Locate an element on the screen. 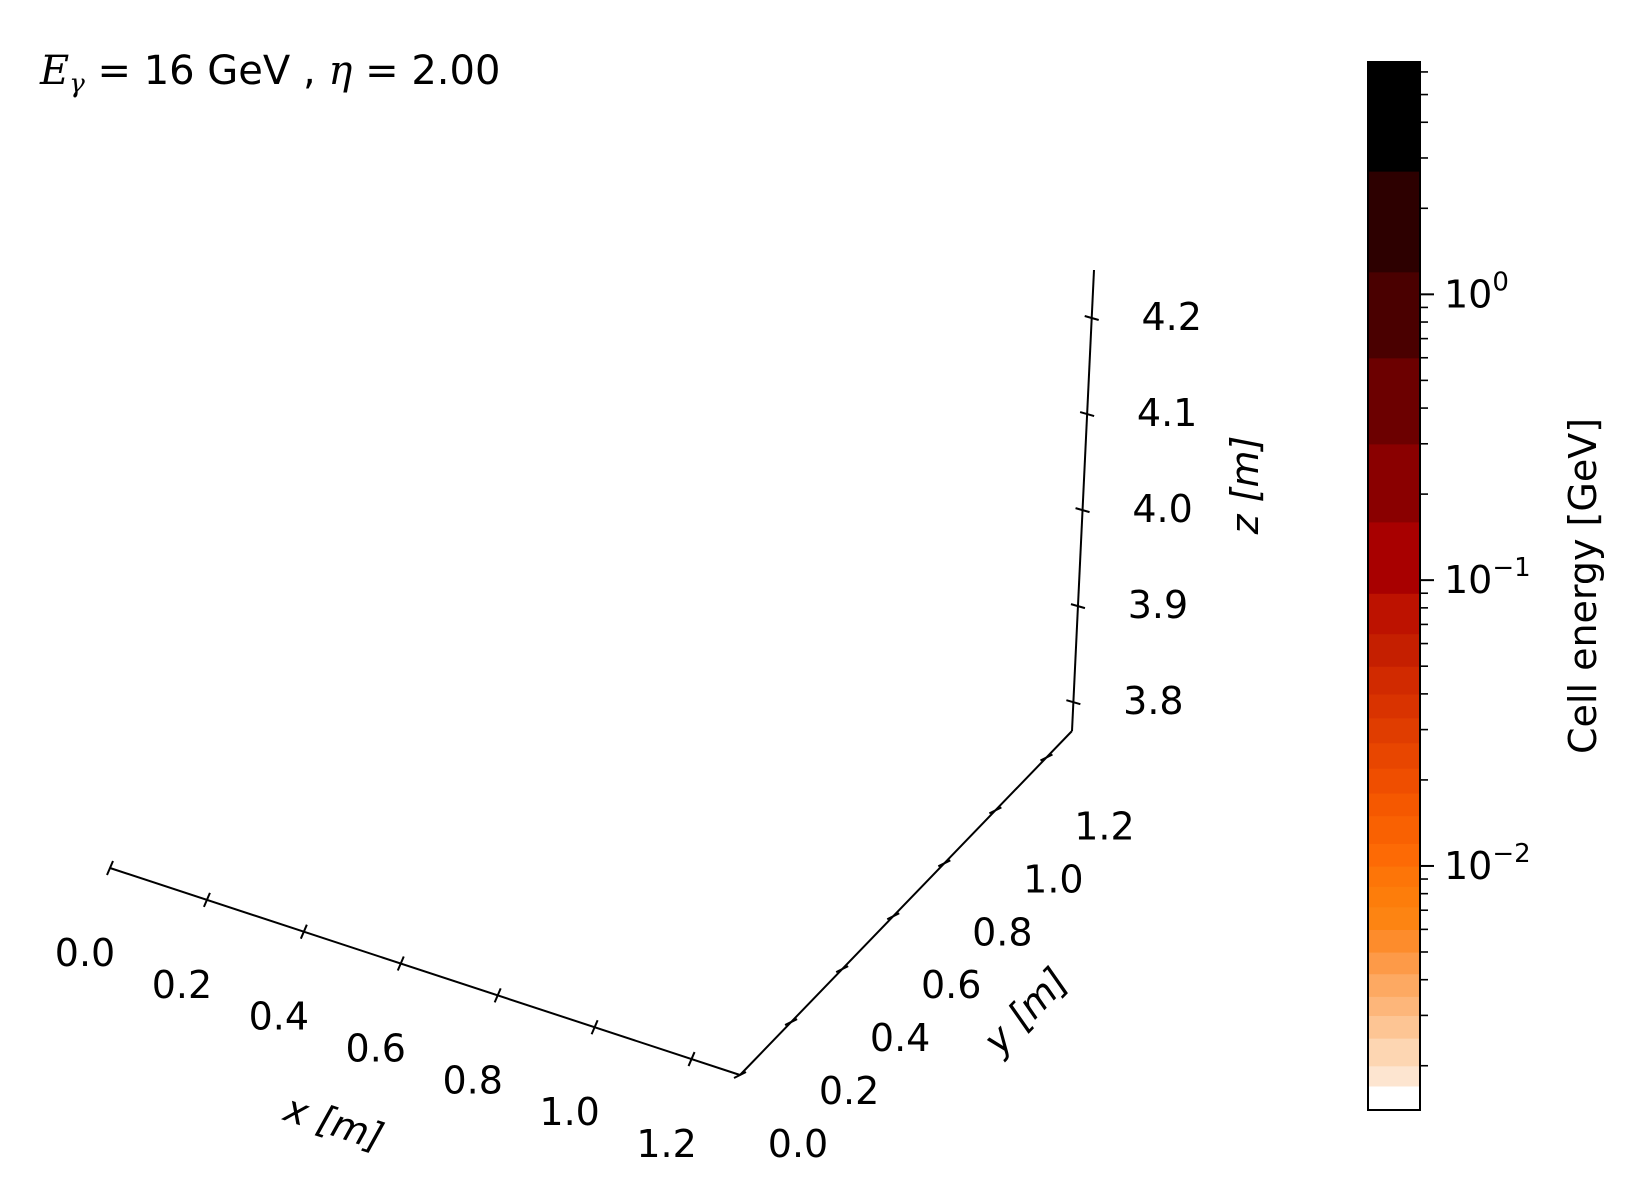 This screenshot has width=1627, height=1195. y-axis-tick-label: 0.2 is located at coordinates (849, 1091).